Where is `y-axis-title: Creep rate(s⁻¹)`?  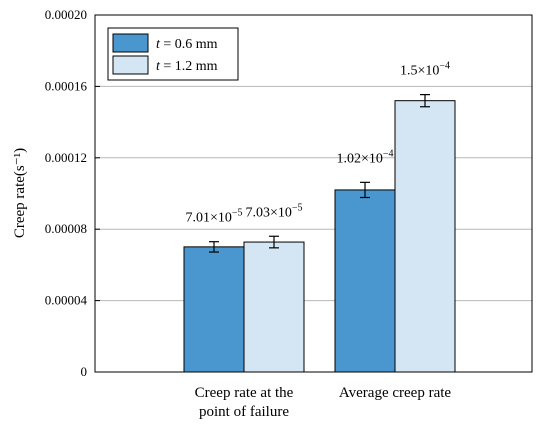 y-axis-title: Creep rate(s⁻¹) is located at coordinates (20, 193).